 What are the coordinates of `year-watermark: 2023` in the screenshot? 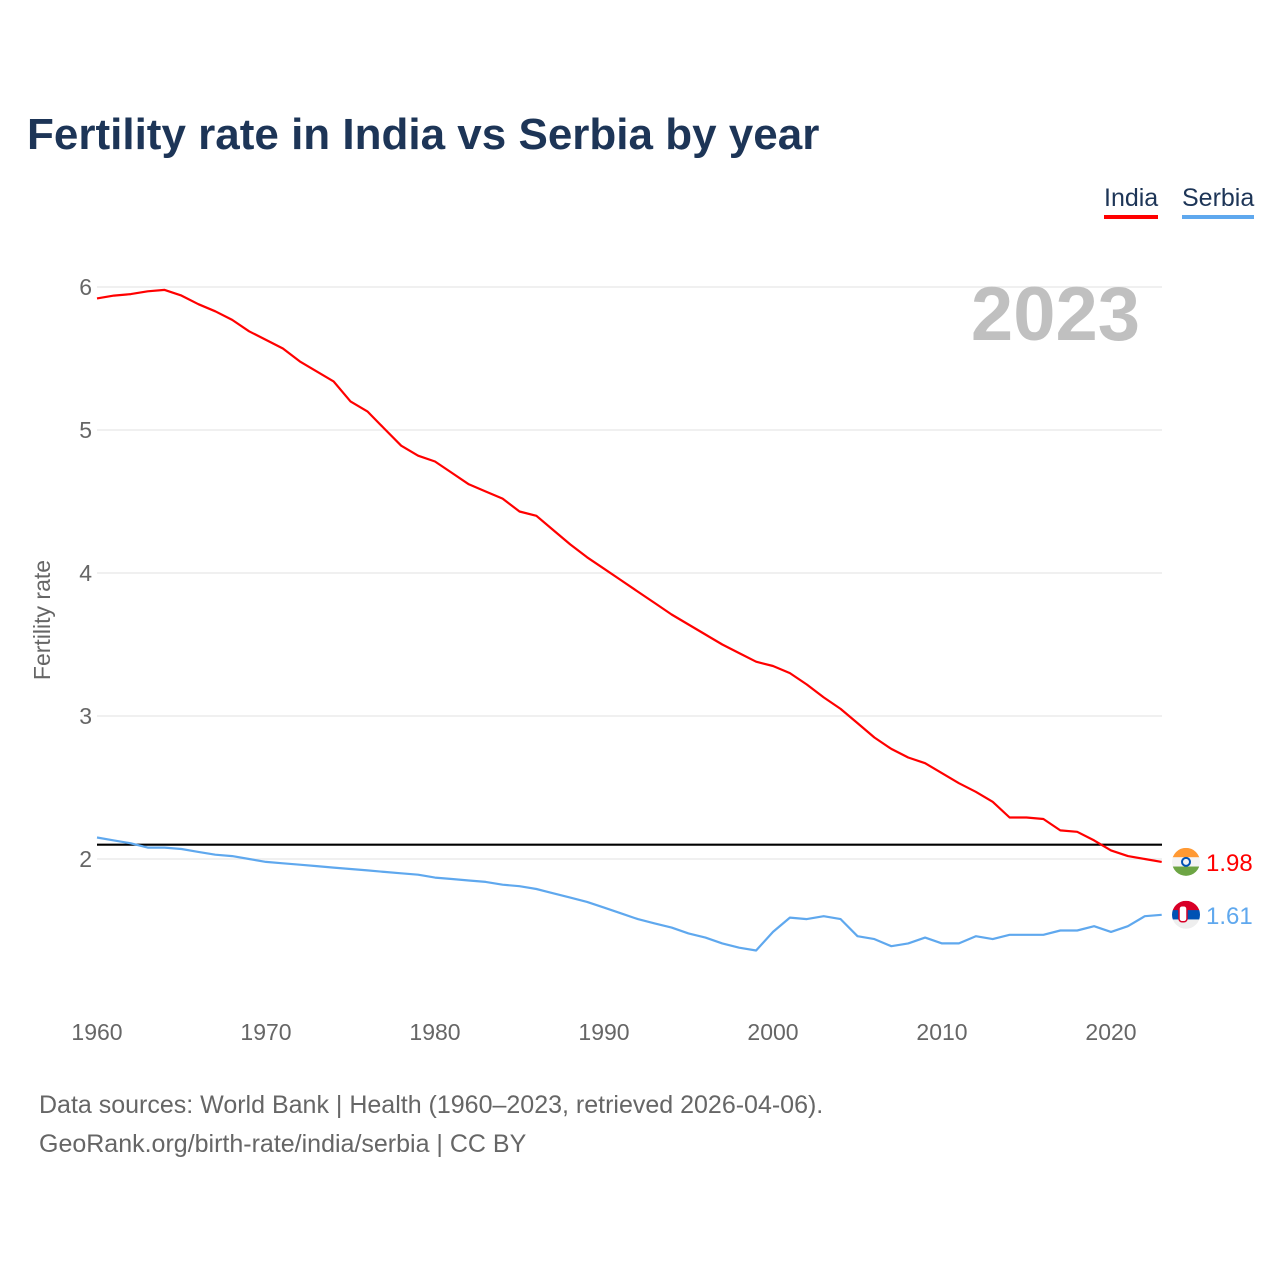 It's located at (1055, 314).